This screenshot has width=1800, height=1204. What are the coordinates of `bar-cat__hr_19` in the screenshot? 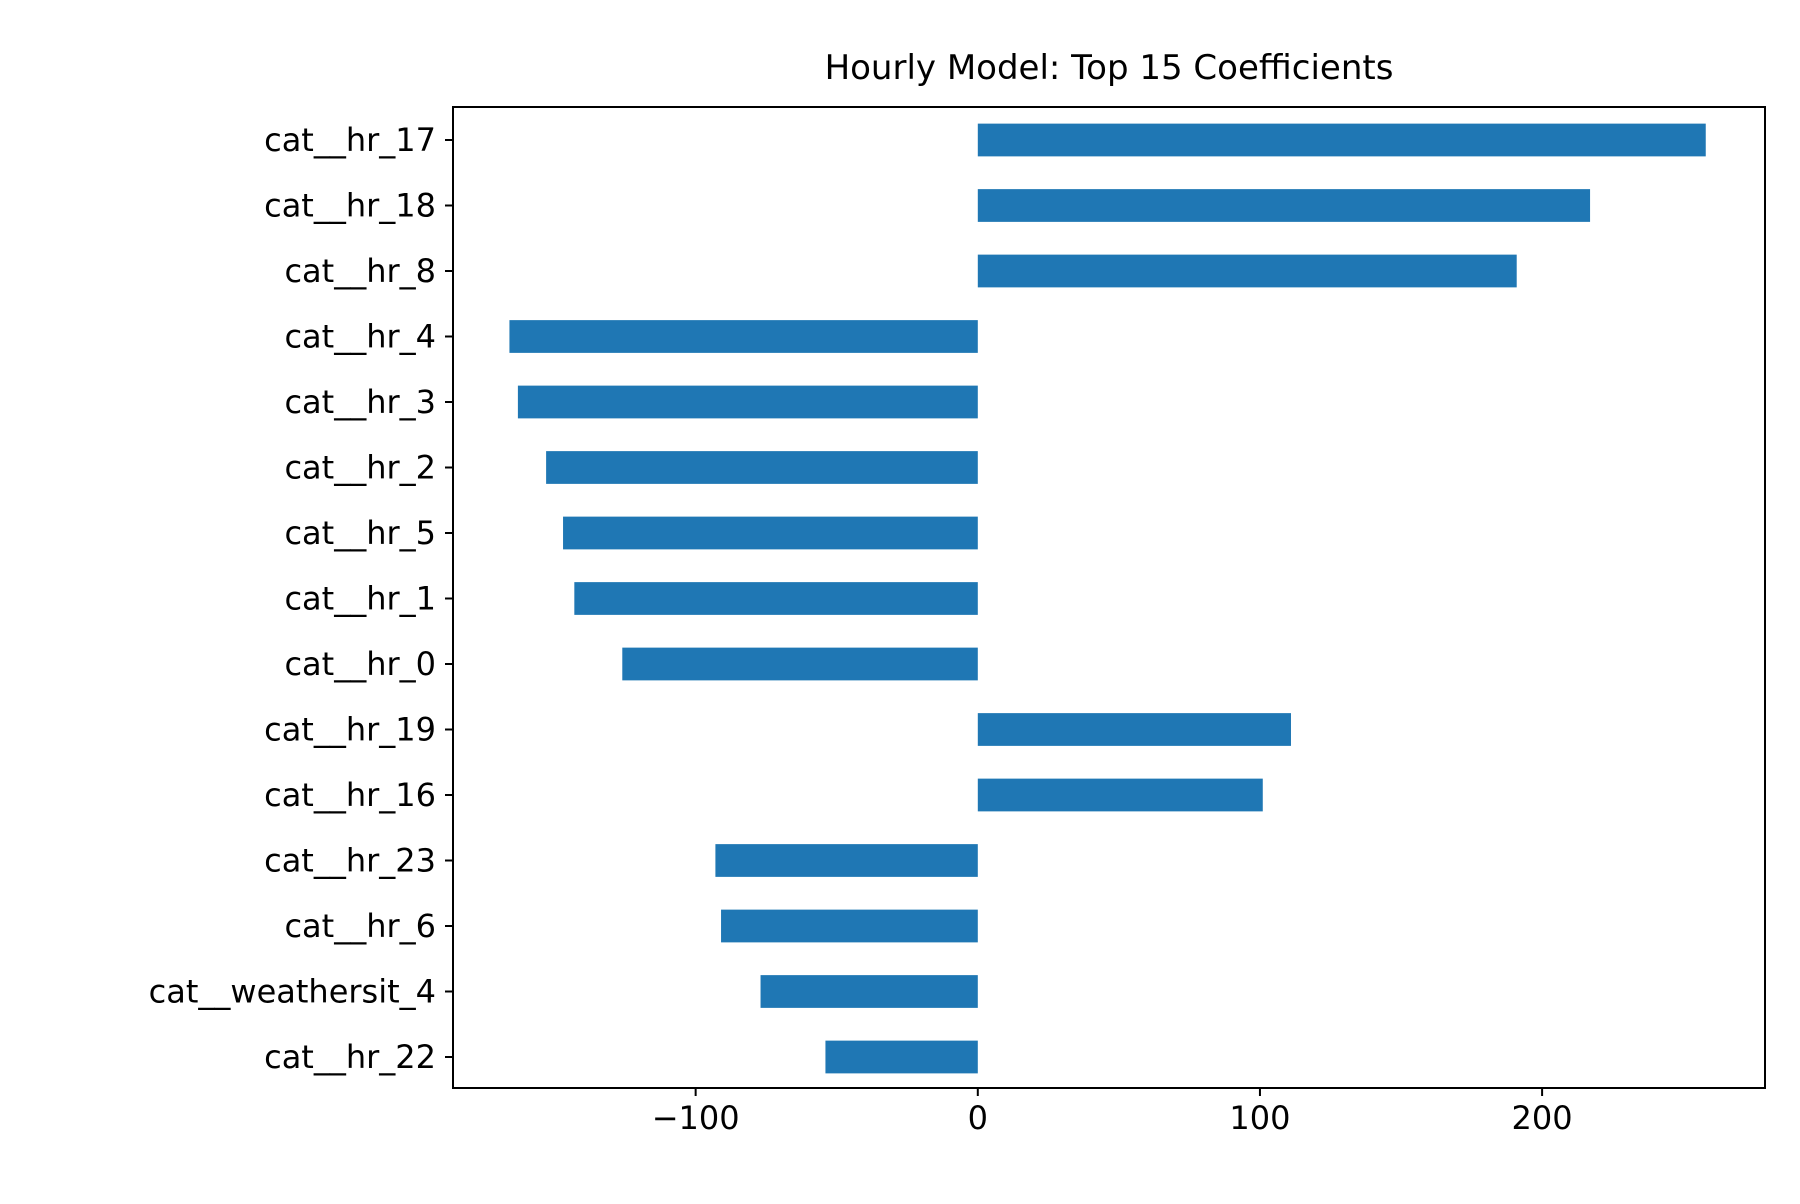 It's located at (1134, 729).